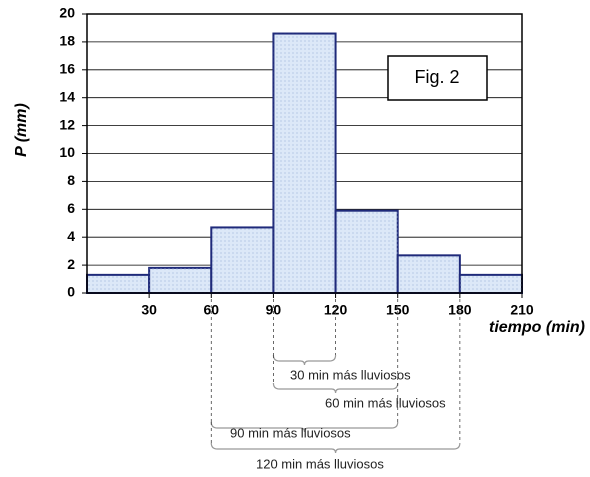 This screenshot has height=477, width=590. I want to click on x-tick-label: 150, so click(398, 310).